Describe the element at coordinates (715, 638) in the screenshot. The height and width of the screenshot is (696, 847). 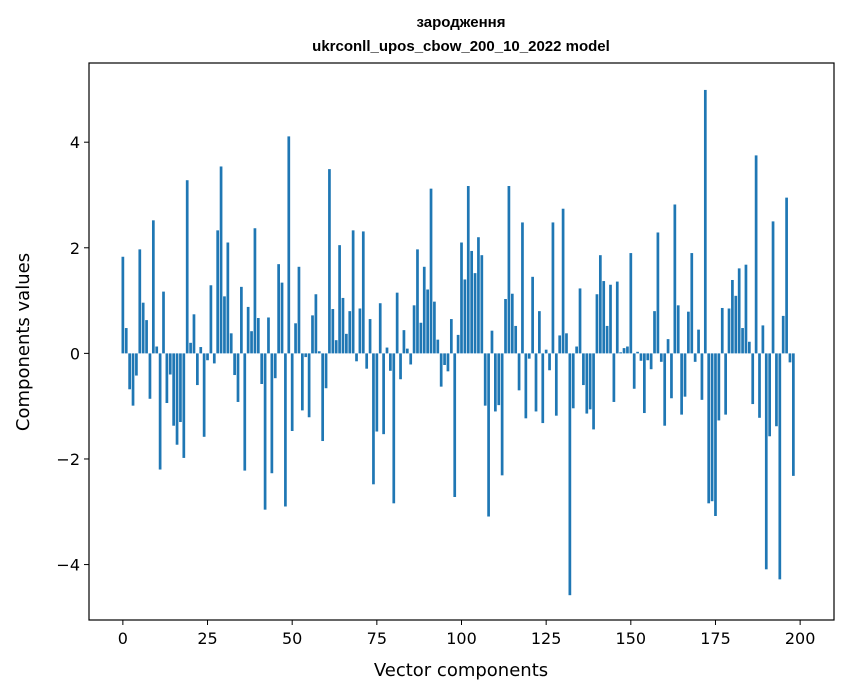
I see `x-tick-label: 175` at that location.